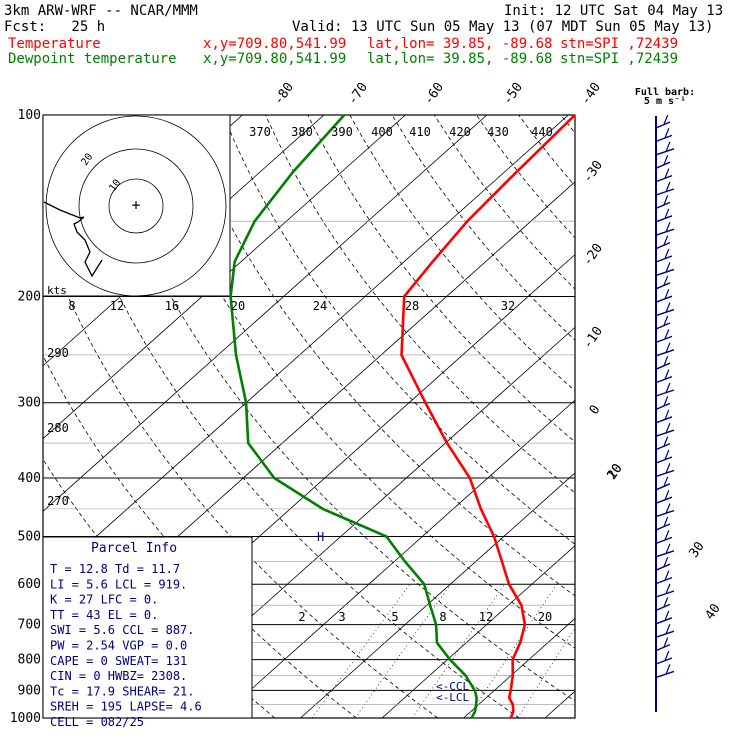 This screenshot has width=740, height=740. Describe the element at coordinates (460, 132) in the screenshot. I see `theta-label: 420` at that location.